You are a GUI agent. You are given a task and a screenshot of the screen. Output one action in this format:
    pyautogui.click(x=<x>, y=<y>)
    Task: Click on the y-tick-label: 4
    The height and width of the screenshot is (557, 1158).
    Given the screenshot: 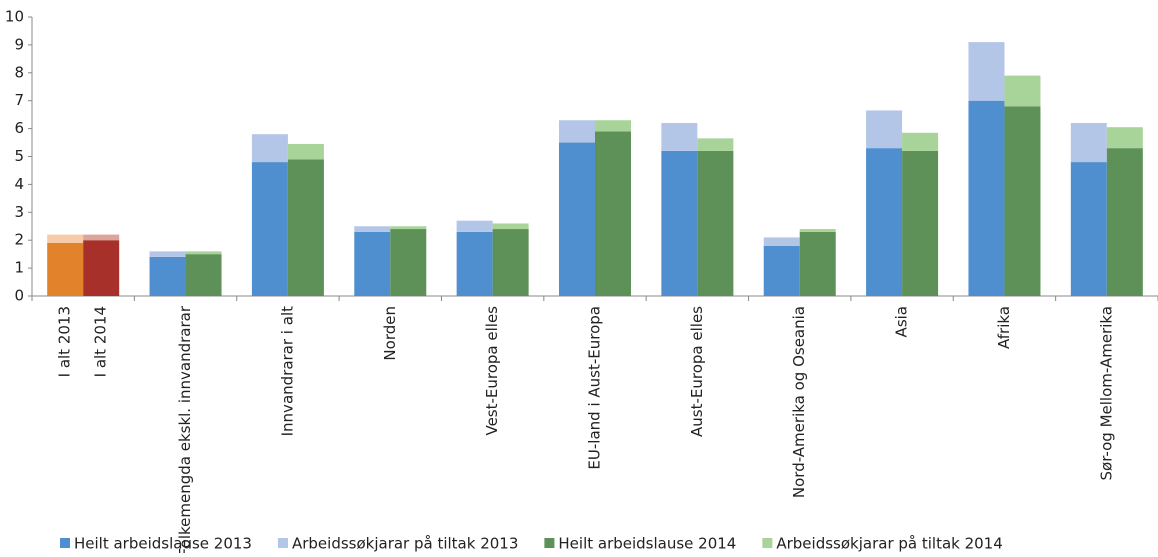 What is the action you would take?
    pyautogui.click(x=19, y=184)
    